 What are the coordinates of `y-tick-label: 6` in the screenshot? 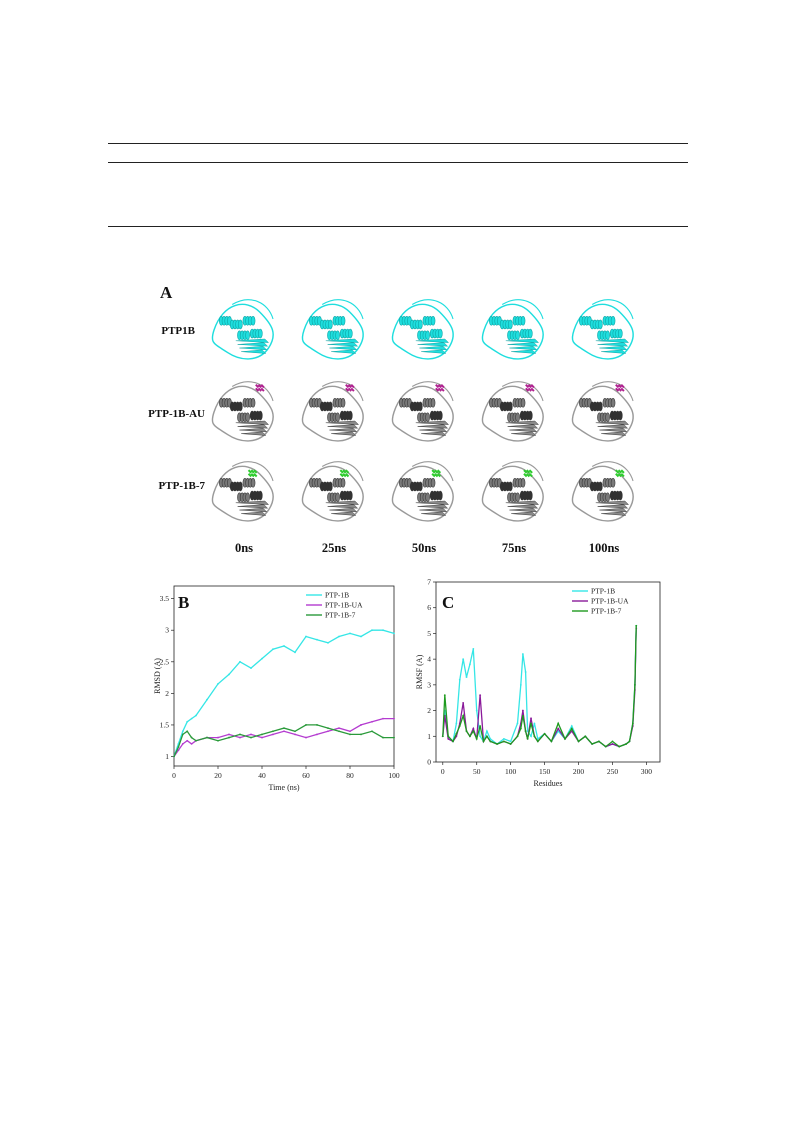 It's located at (429, 607).